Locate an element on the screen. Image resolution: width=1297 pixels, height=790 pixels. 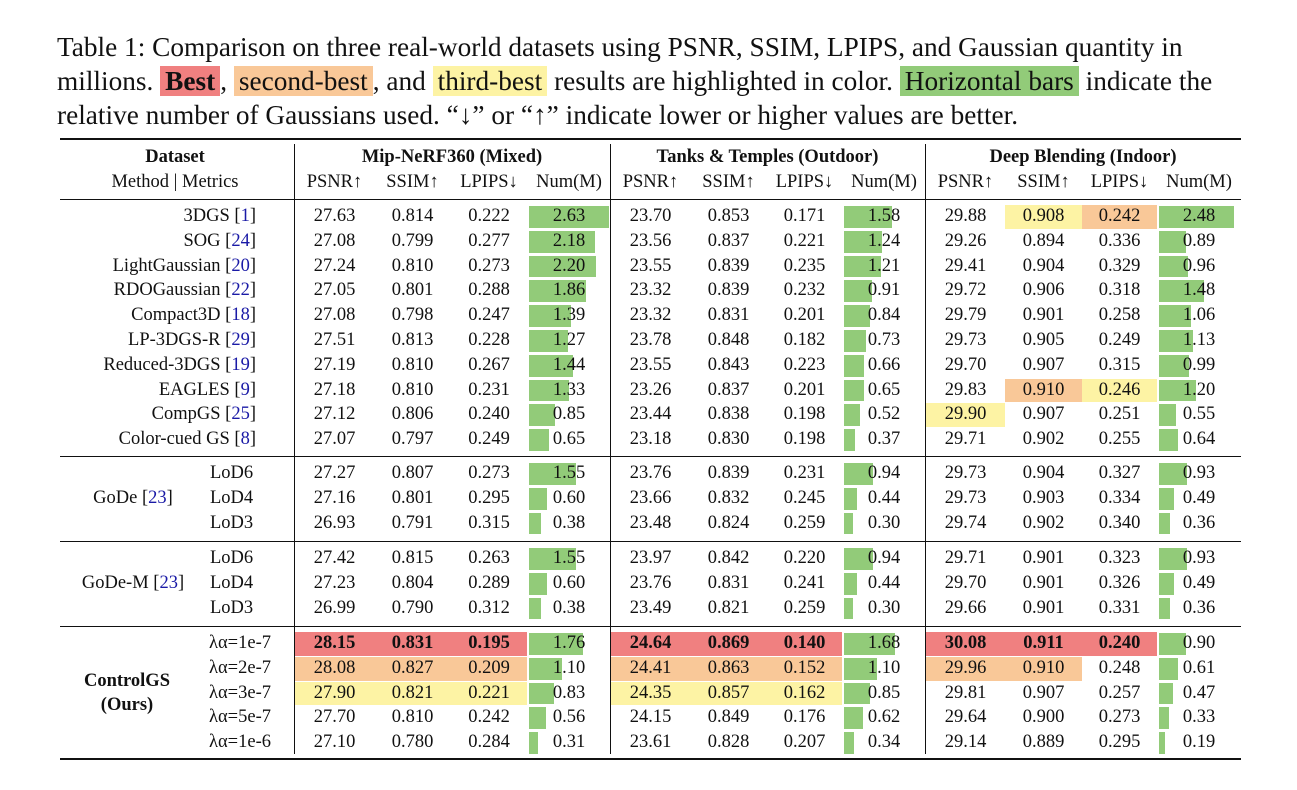
table-cell: 23.26 is located at coordinates (650, 389).